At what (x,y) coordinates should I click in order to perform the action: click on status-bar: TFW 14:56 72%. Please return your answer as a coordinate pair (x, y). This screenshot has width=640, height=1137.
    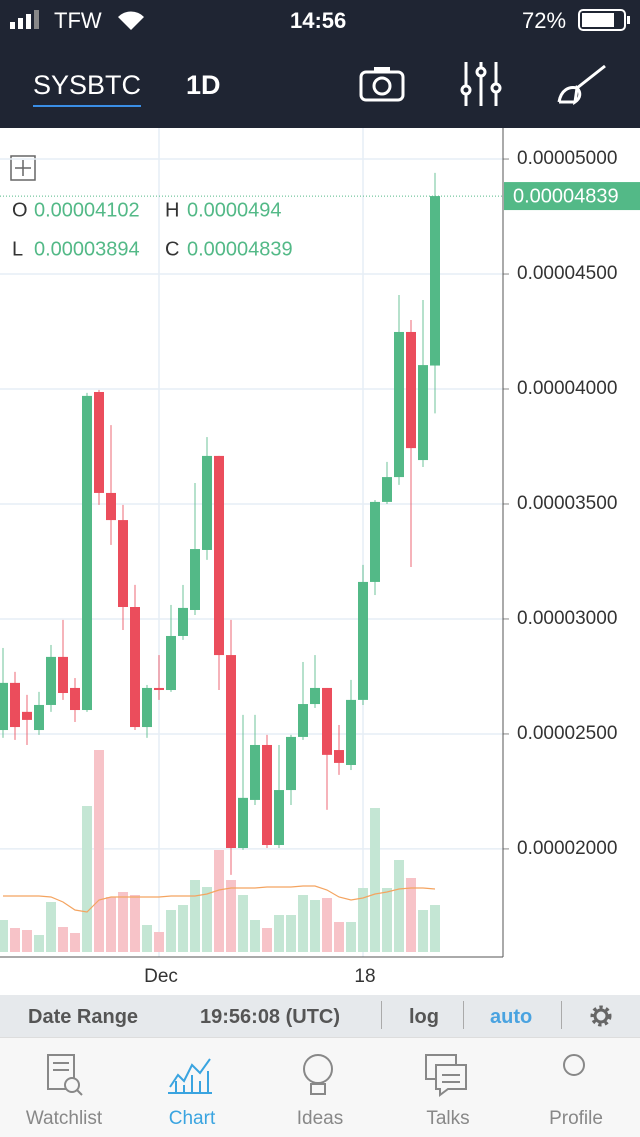
    Looking at the image, I should click on (320, 20).